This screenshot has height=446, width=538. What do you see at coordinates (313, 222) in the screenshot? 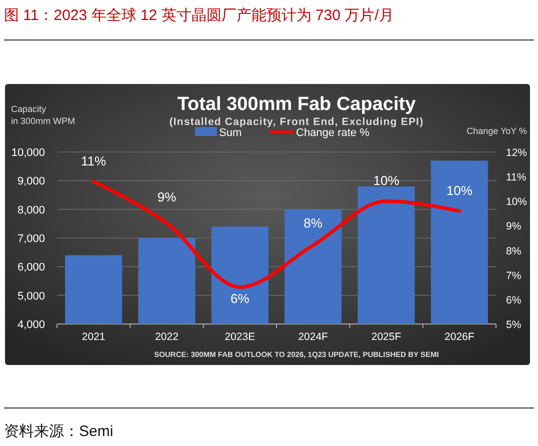
I see `data-label: 8%` at bounding box center [313, 222].